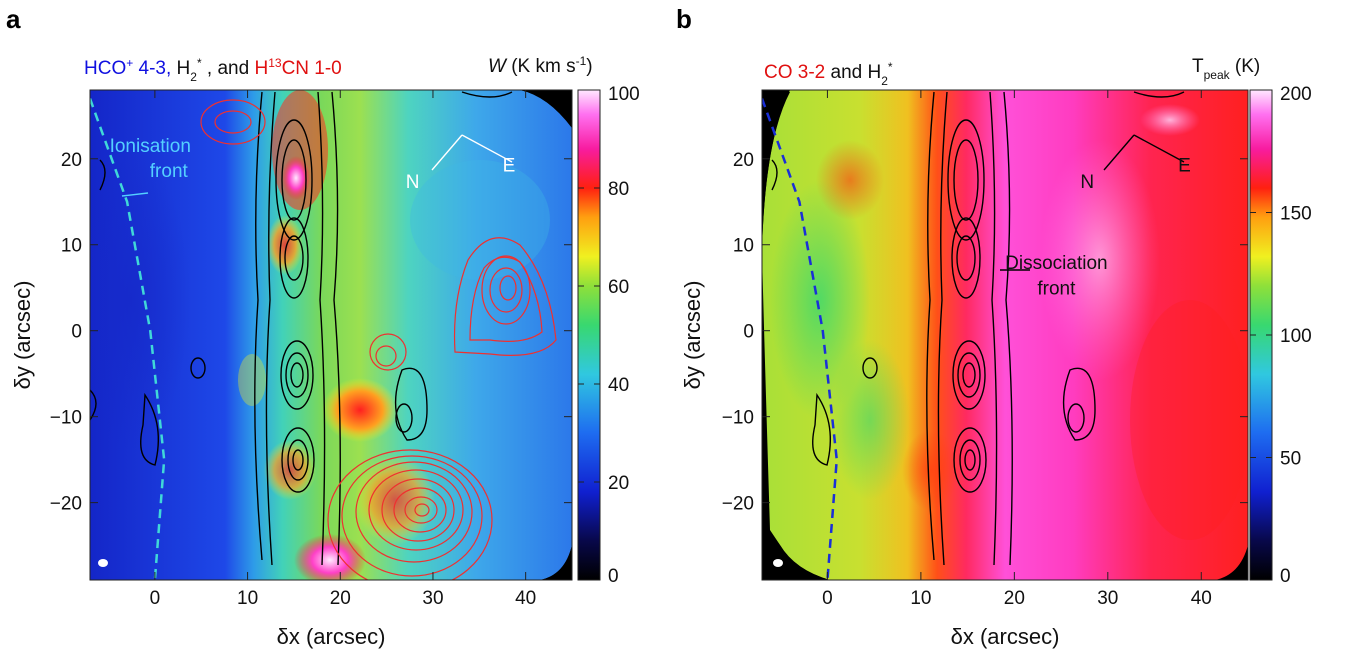  Describe the element at coordinates (828, 74) in the screenshot. I see `panel-b-title: CO 3-2 and H2*` at that location.